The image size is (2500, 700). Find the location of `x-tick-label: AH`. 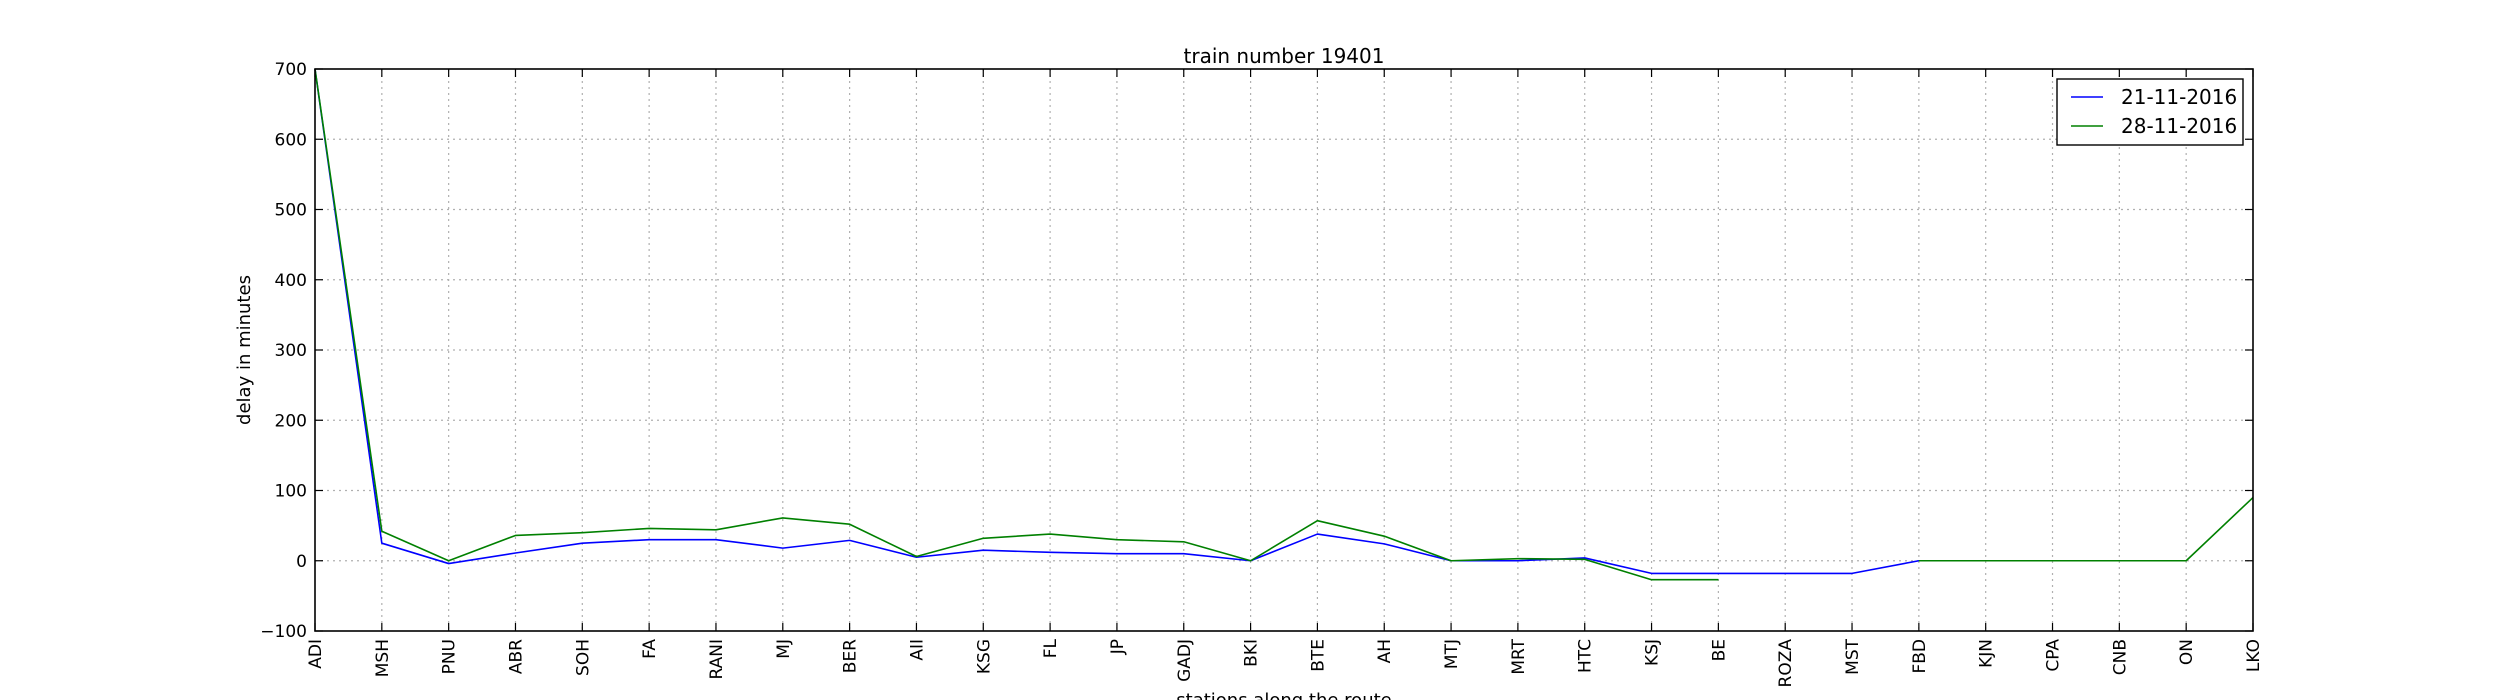

x-tick-label: AH is located at coordinates (1385, 651).